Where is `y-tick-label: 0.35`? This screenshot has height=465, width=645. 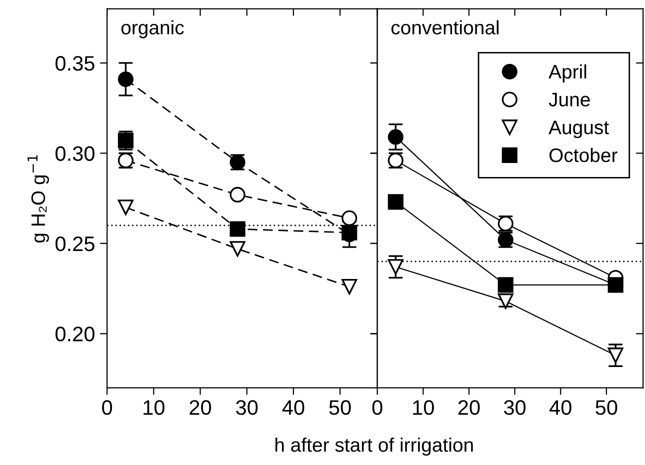 y-tick-label: 0.35 is located at coordinates (75, 63).